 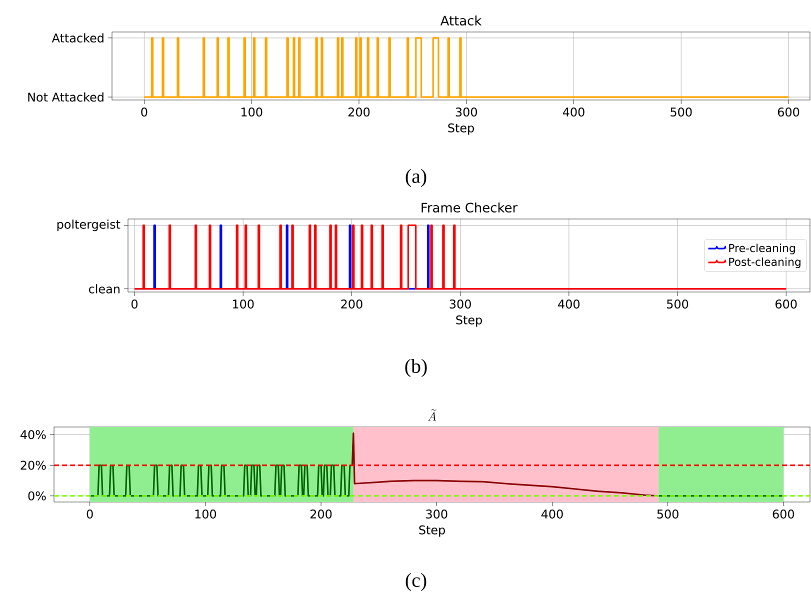 I want to click on text: (b), so click(x=416, y=368).